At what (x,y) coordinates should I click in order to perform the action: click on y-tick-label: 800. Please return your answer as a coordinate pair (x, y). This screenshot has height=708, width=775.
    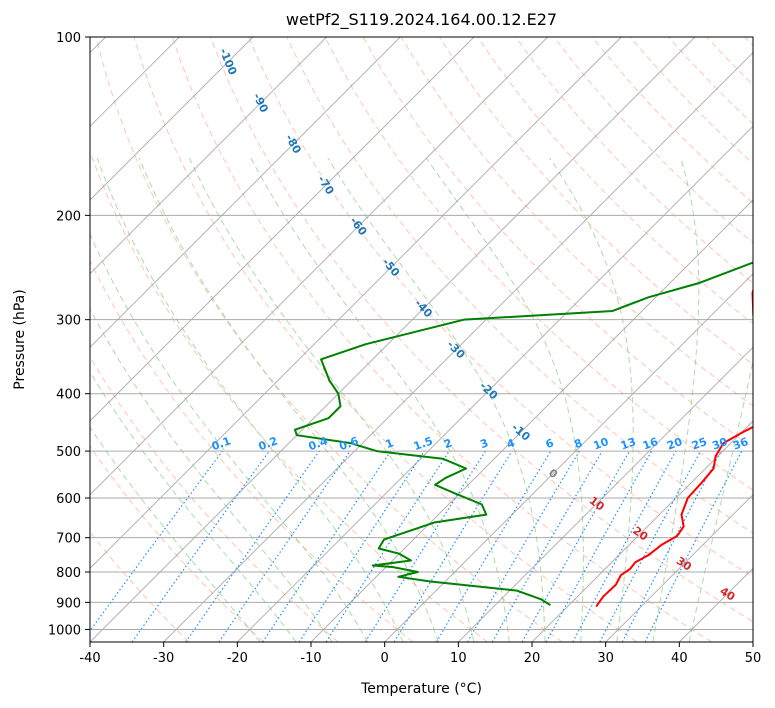
    Looking at the image, I should click on (68, 573).